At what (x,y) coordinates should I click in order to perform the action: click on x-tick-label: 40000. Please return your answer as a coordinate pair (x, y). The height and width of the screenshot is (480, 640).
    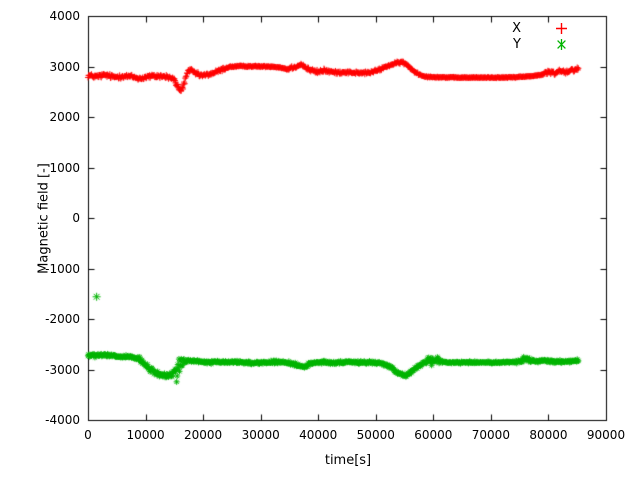
    Looking at the image, I should click on (318, 435).